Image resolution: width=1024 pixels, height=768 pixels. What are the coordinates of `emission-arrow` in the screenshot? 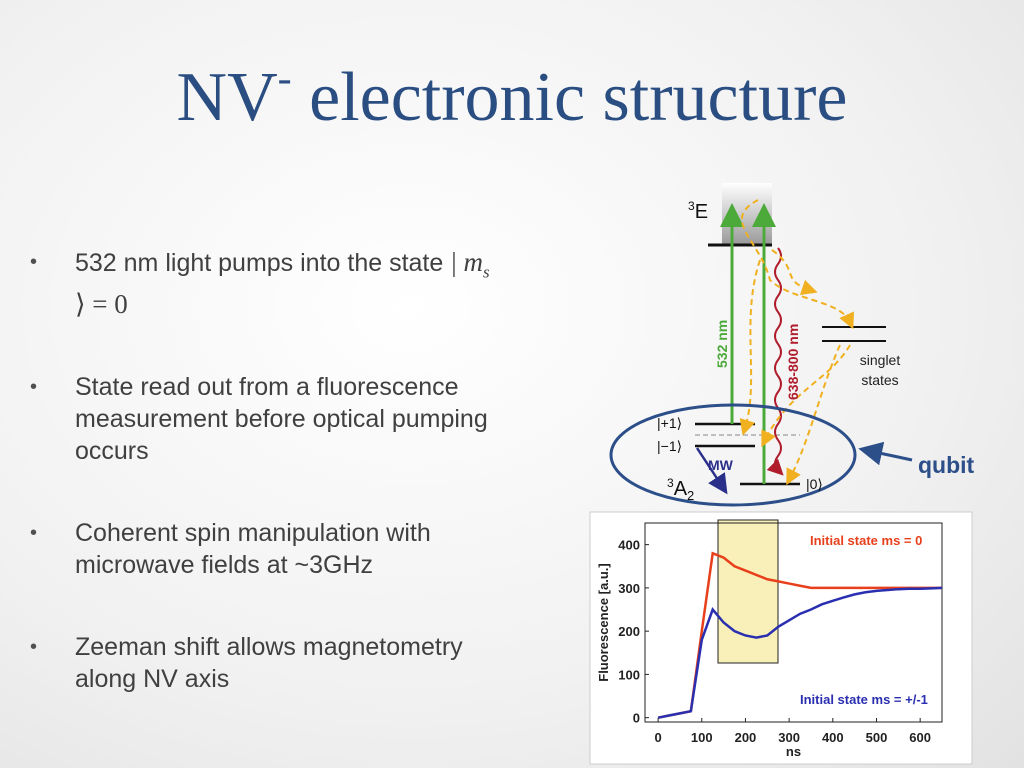 It's located at (775, 361).